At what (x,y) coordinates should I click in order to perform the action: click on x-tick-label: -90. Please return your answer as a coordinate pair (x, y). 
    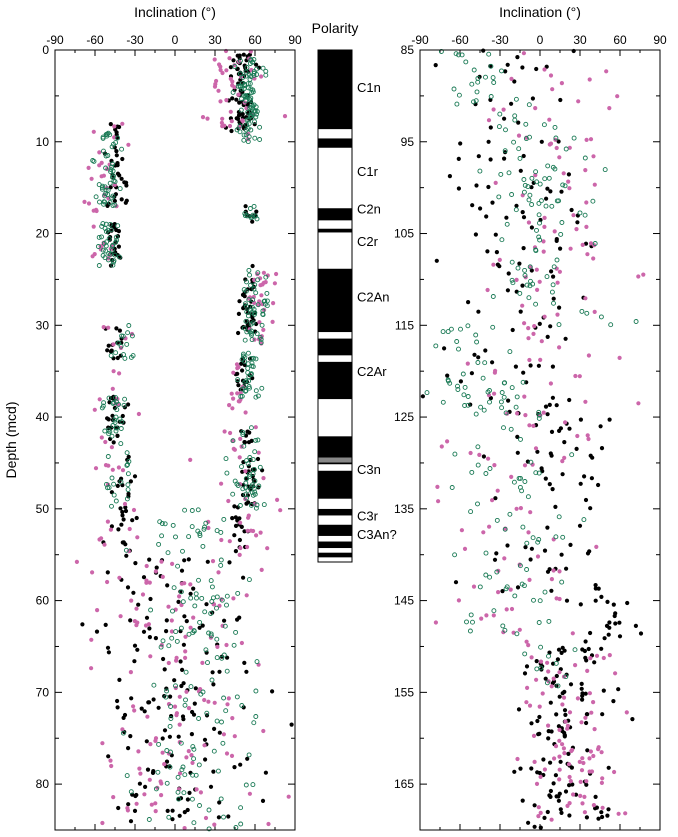
    Looking at the image, I should click on (420, 40).